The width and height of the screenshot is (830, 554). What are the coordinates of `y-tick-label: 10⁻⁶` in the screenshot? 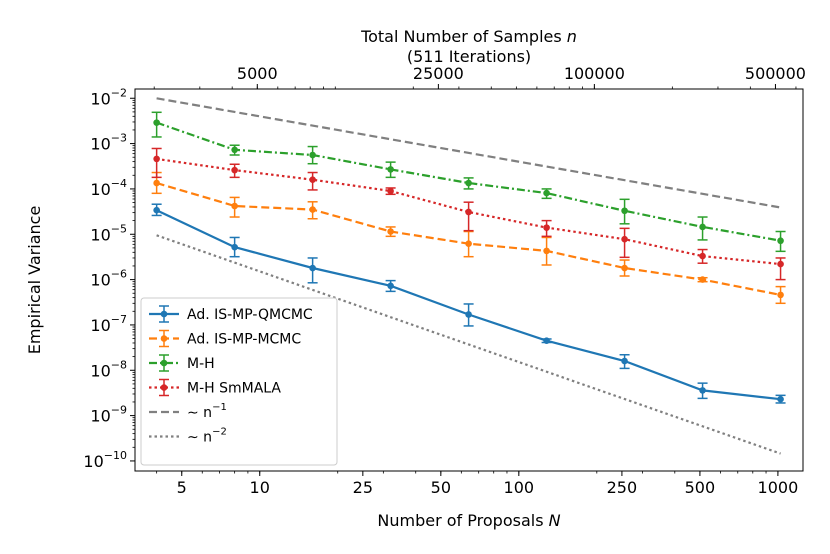 It's located at (108, 279).